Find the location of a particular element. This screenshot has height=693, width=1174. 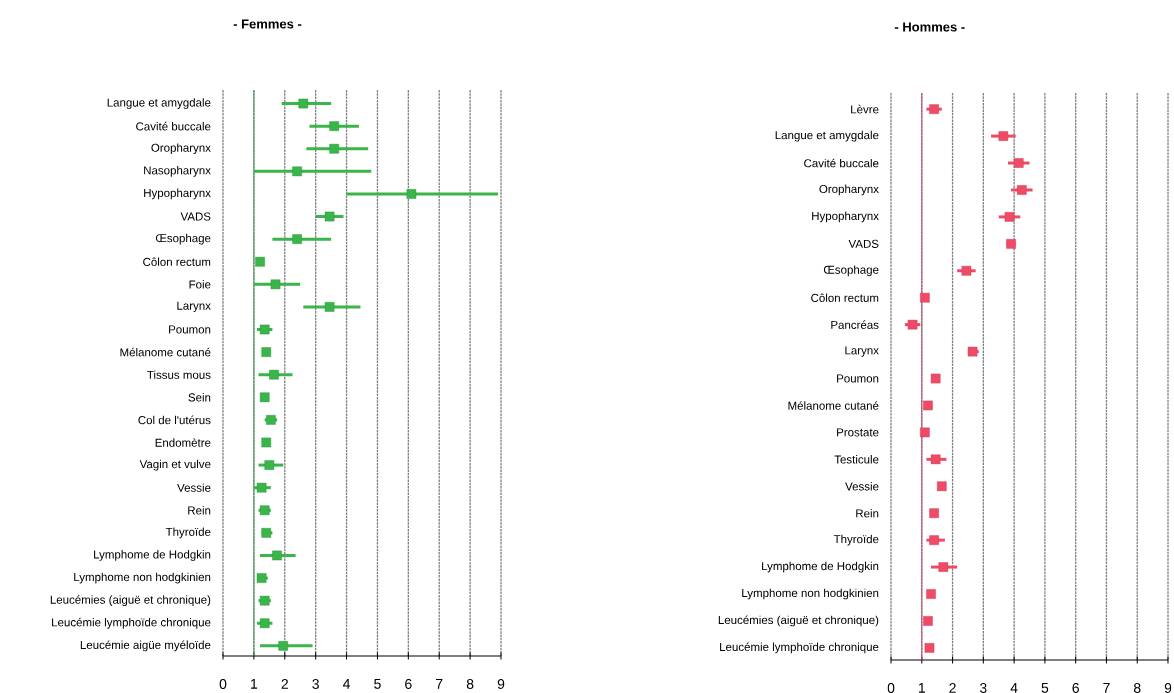

y-tick-label: Leucémie aigüe myéloïde is located at coordinates (145, 646).